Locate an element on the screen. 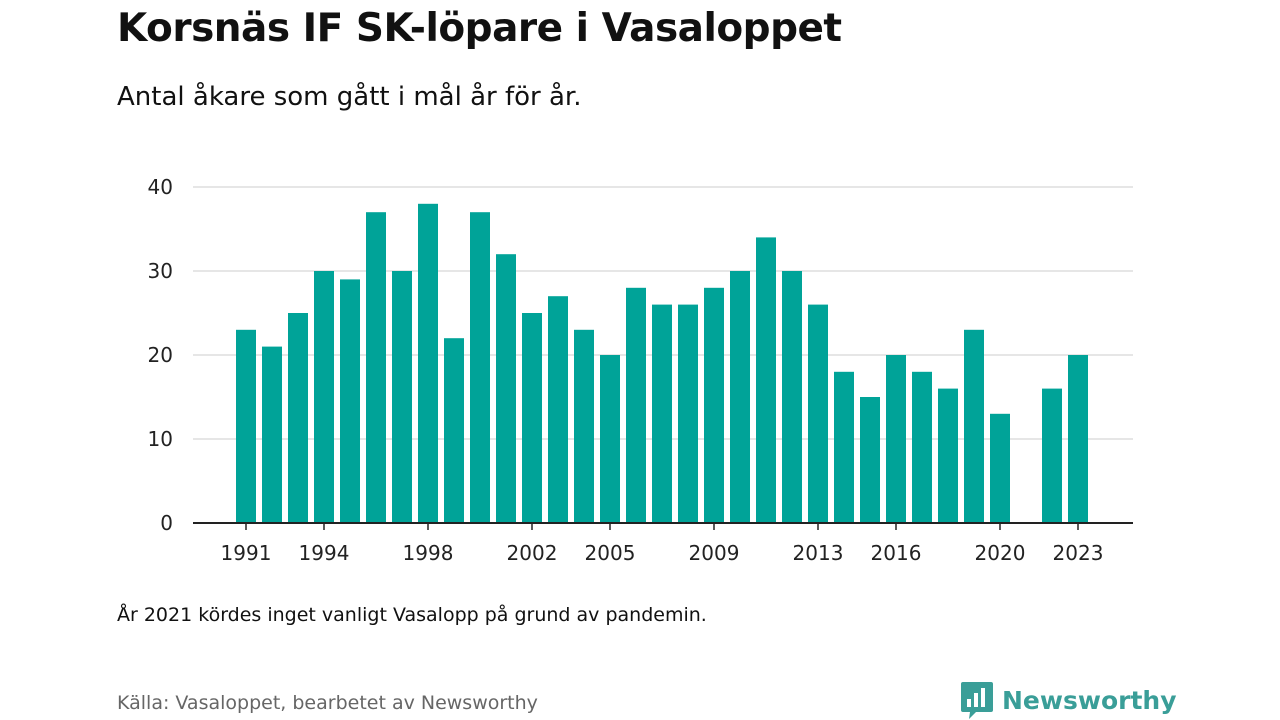  x-tick-label: 1991 is located at coordinates (246, 553).